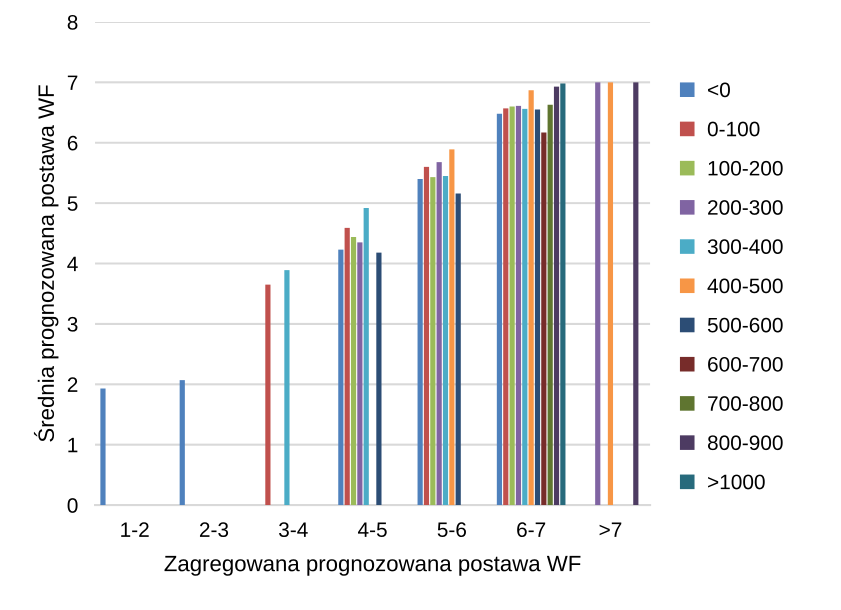  I want to click on y-tick-label: 6, so click(73, 143).